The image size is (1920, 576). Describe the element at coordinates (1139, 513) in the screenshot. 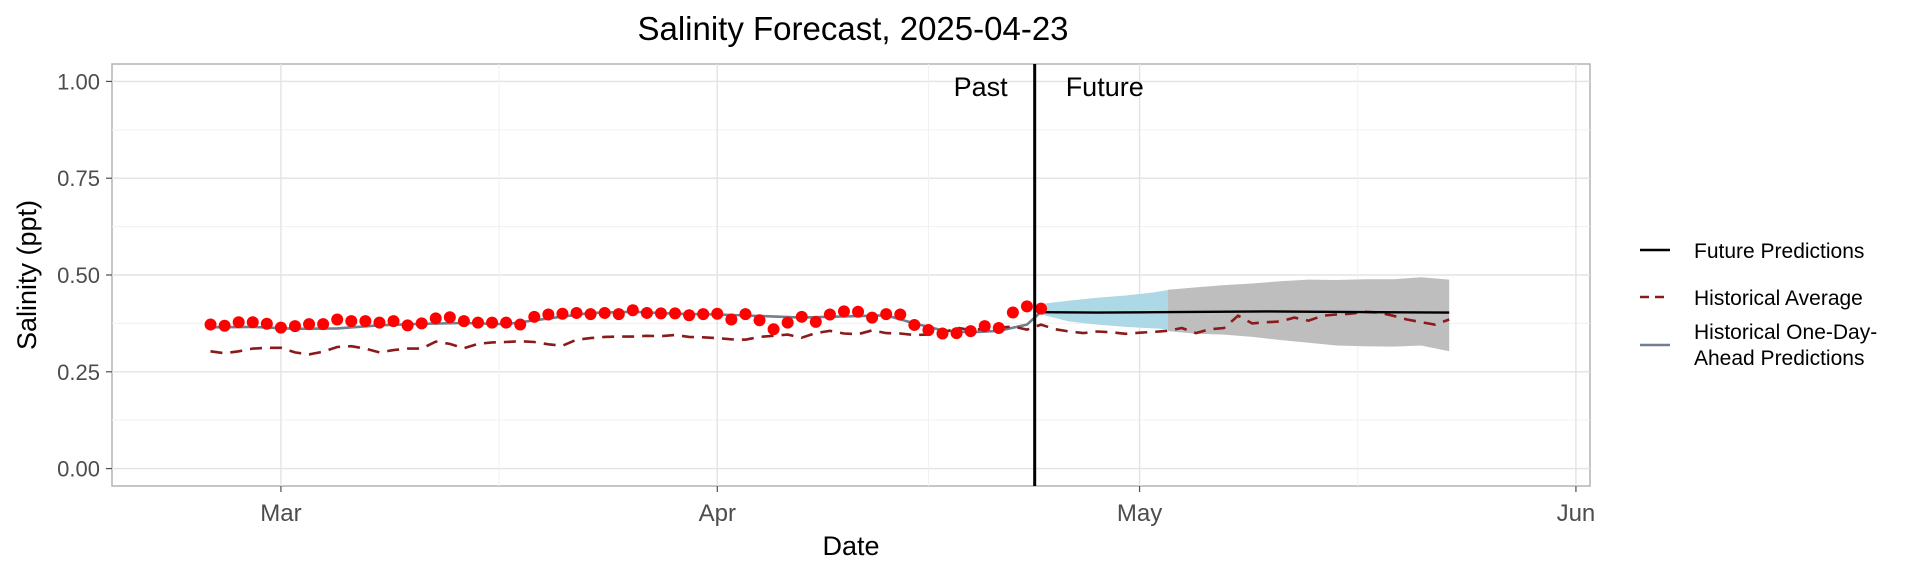

I see `x-tick-label: May` at that location.